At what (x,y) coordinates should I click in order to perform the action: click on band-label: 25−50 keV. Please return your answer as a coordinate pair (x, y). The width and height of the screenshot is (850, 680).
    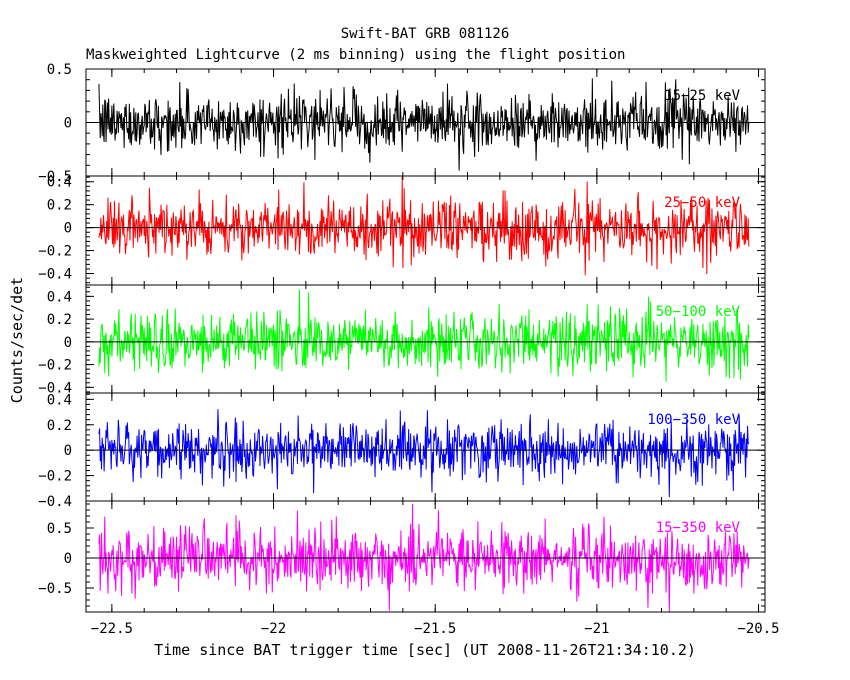
    Looking at the image, I should click on (702, 203).